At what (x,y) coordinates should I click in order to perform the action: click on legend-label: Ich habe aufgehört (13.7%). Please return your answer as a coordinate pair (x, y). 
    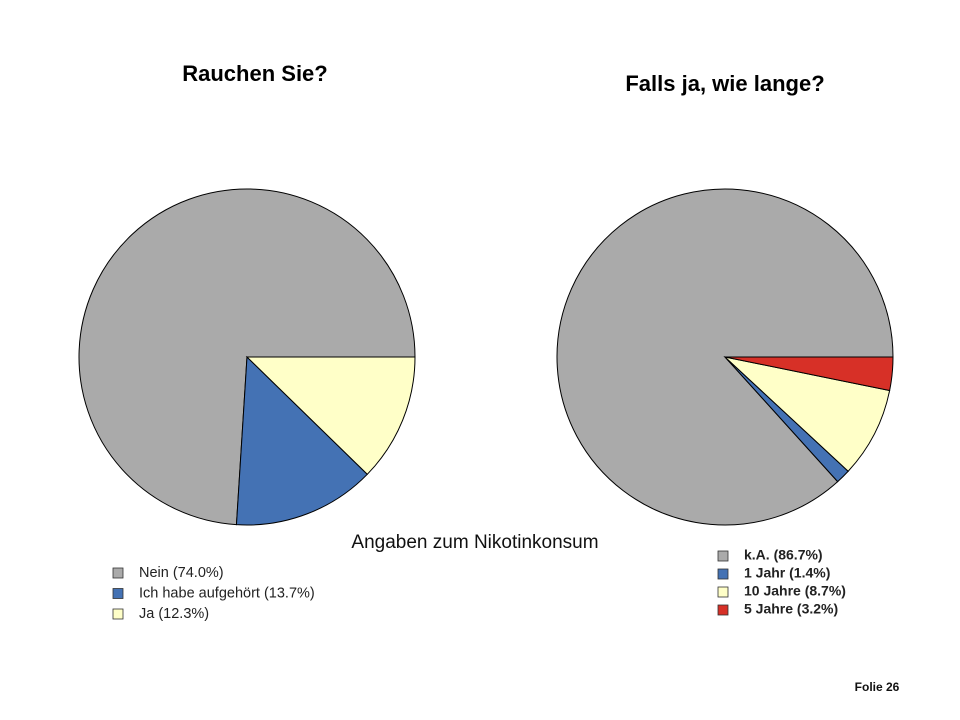
    Looking at the image, I should click on (227, 593).